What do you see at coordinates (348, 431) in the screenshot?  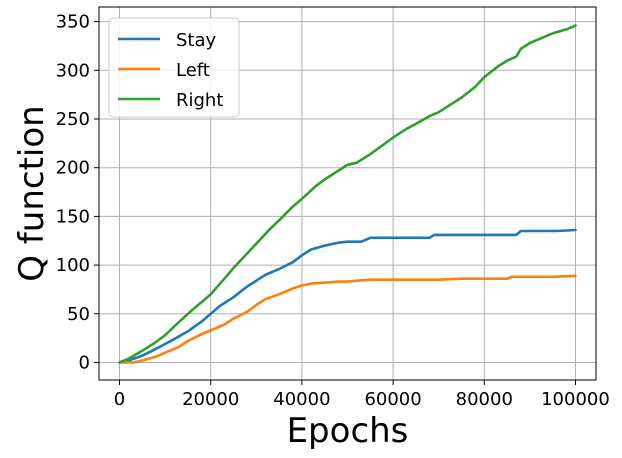 I see `x-axis-label: Epochs` at bounding box center [348, 431].